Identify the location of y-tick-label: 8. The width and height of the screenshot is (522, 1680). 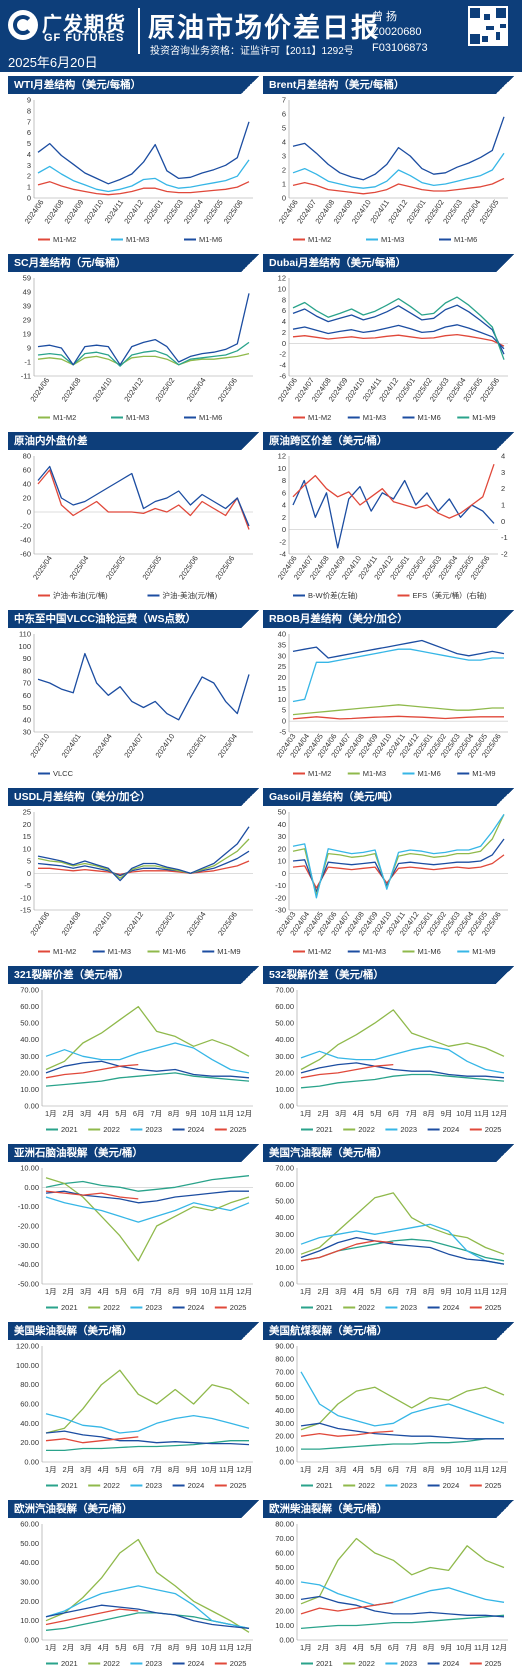
(284, 480).